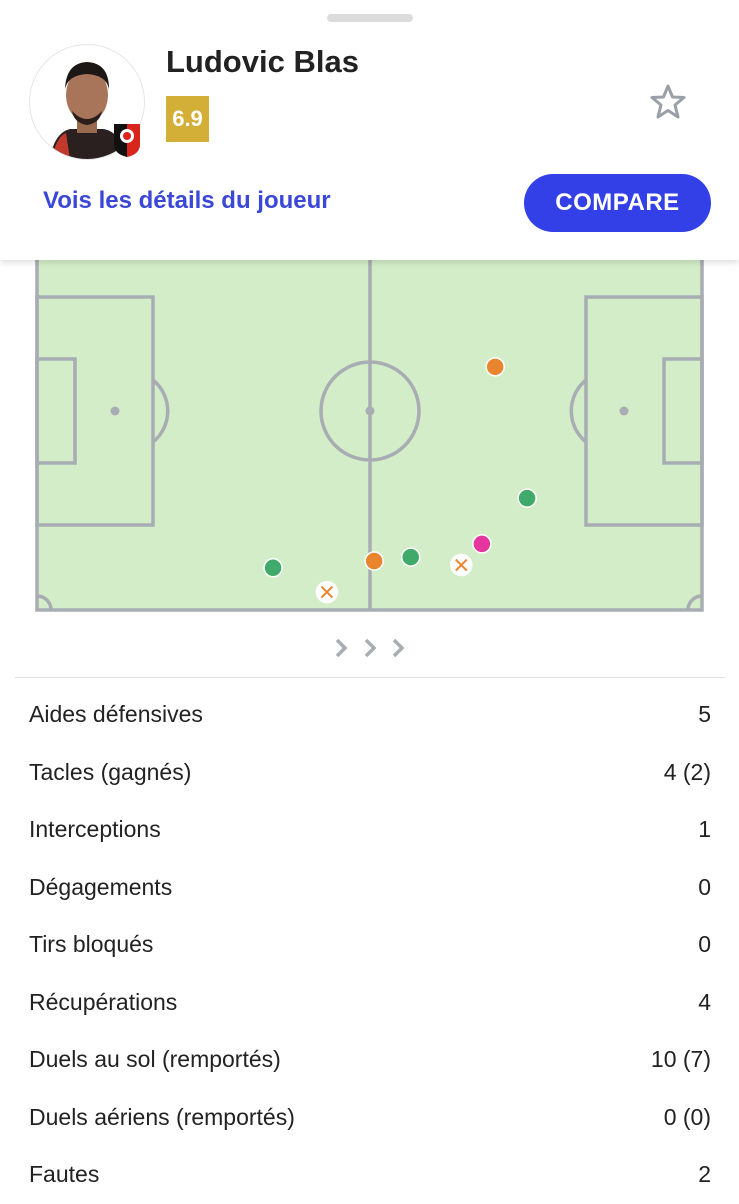  Describe the element at coordinates (103, 1001) in the screenshot. I see `stat-label: Récupérations` at that location.